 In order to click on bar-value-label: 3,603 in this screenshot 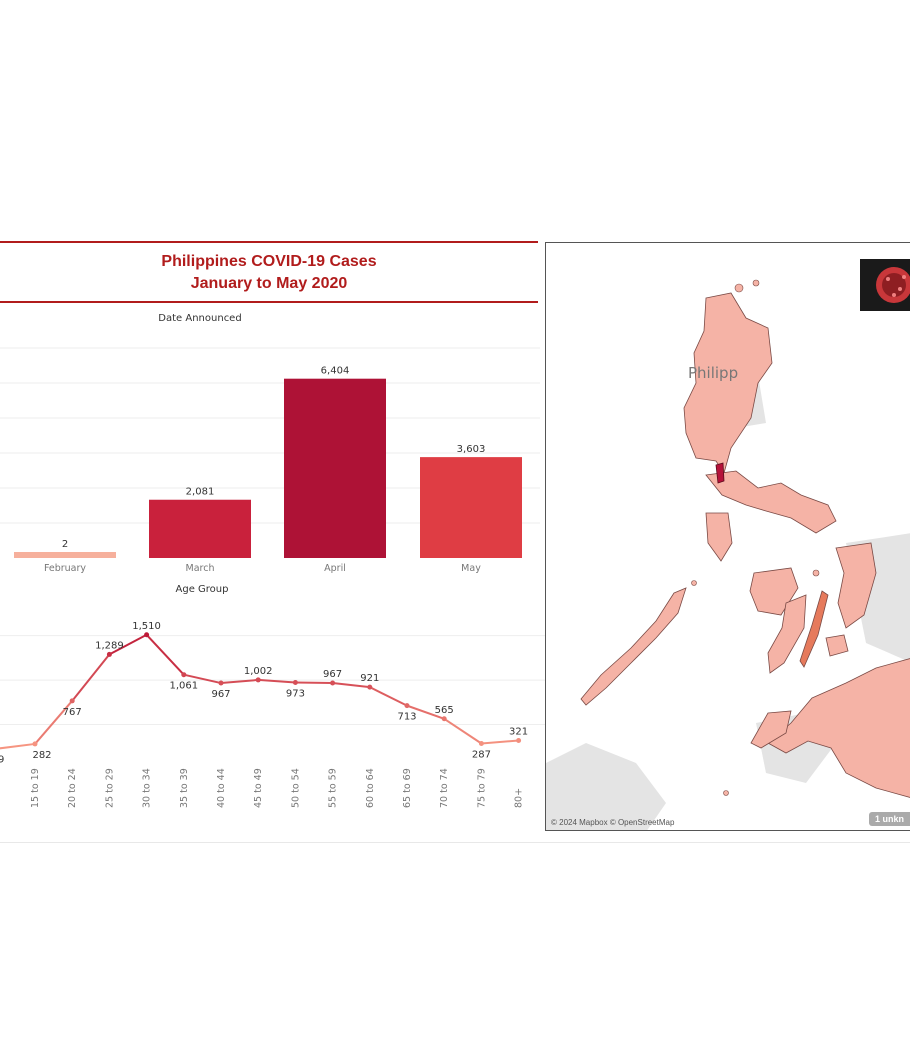, I will do `click(471, 449)`.